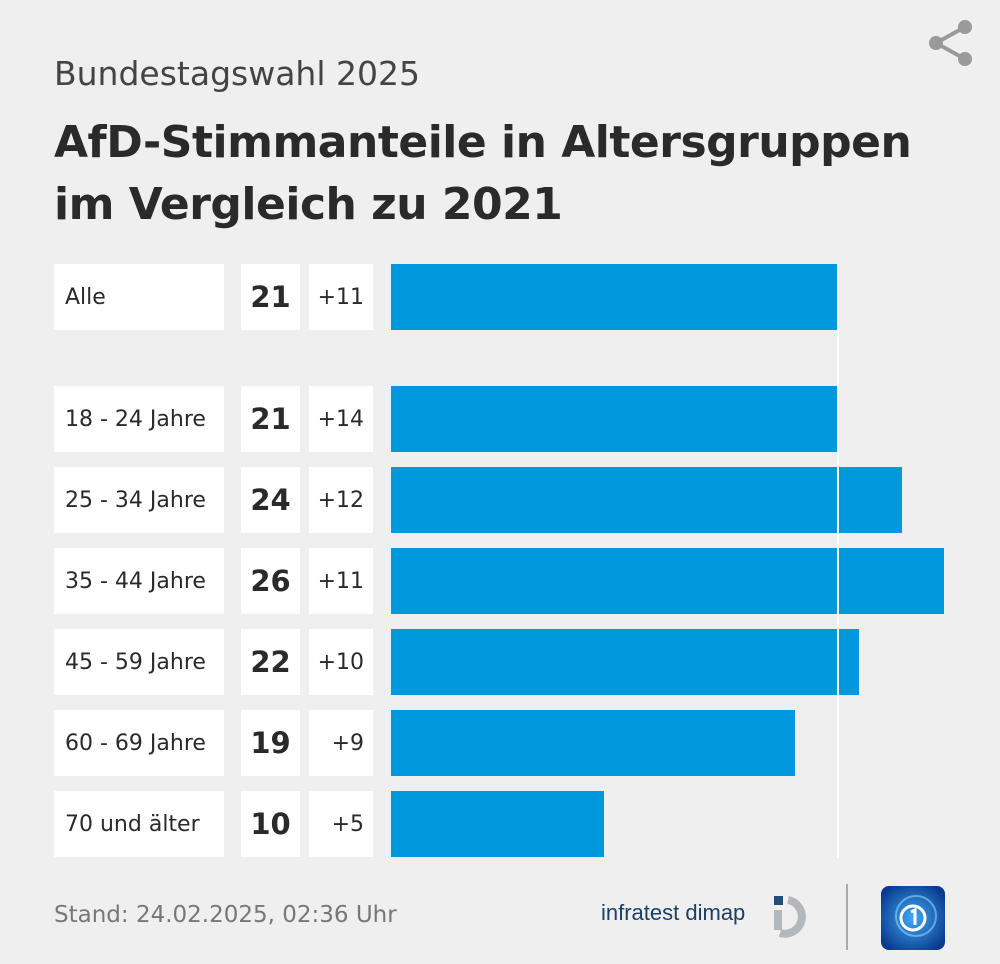 This screenshot has height=964, width=1000. I want to click on change-label: +5, so click(341, 824).